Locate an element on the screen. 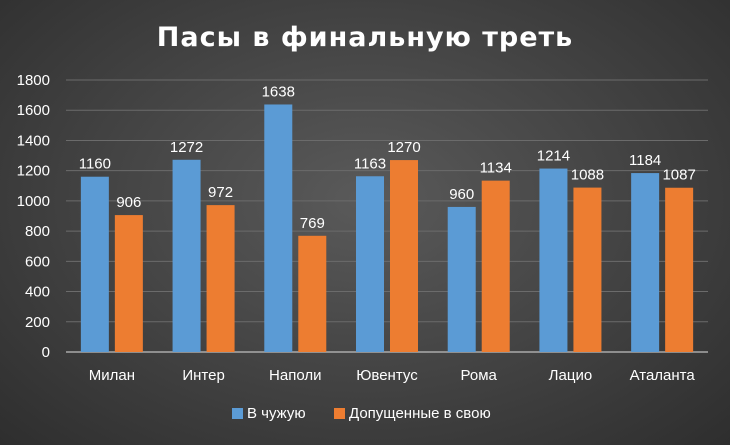  data-label: 1270 is located at coordinates (403, 147).